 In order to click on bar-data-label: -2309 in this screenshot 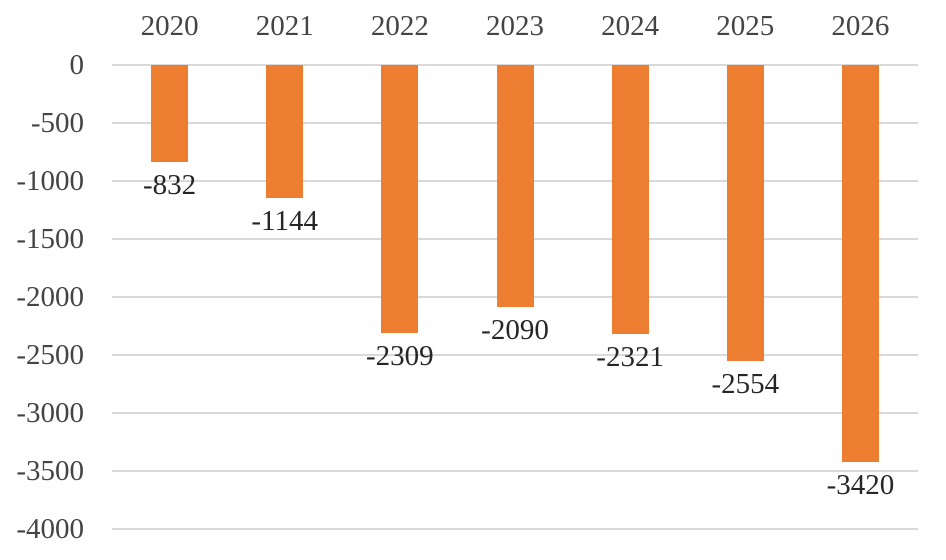, I will do `click(400, 355)`.